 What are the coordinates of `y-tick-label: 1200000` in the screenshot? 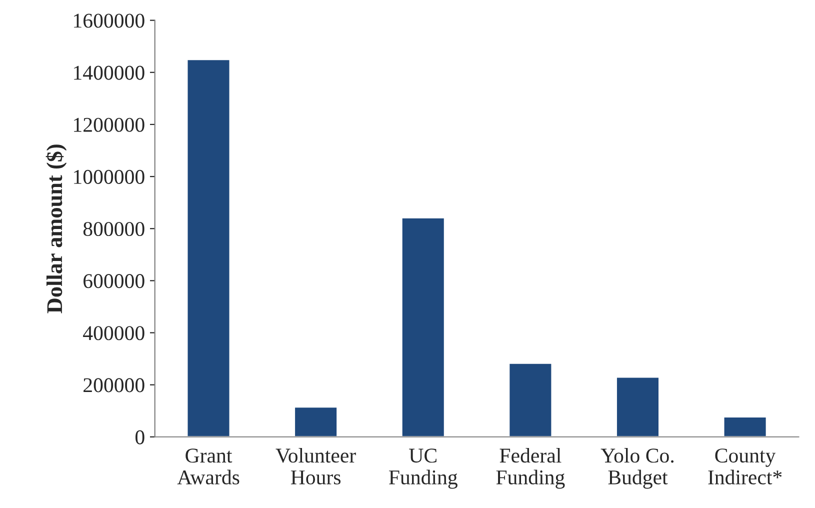 It's located at (109, 125).